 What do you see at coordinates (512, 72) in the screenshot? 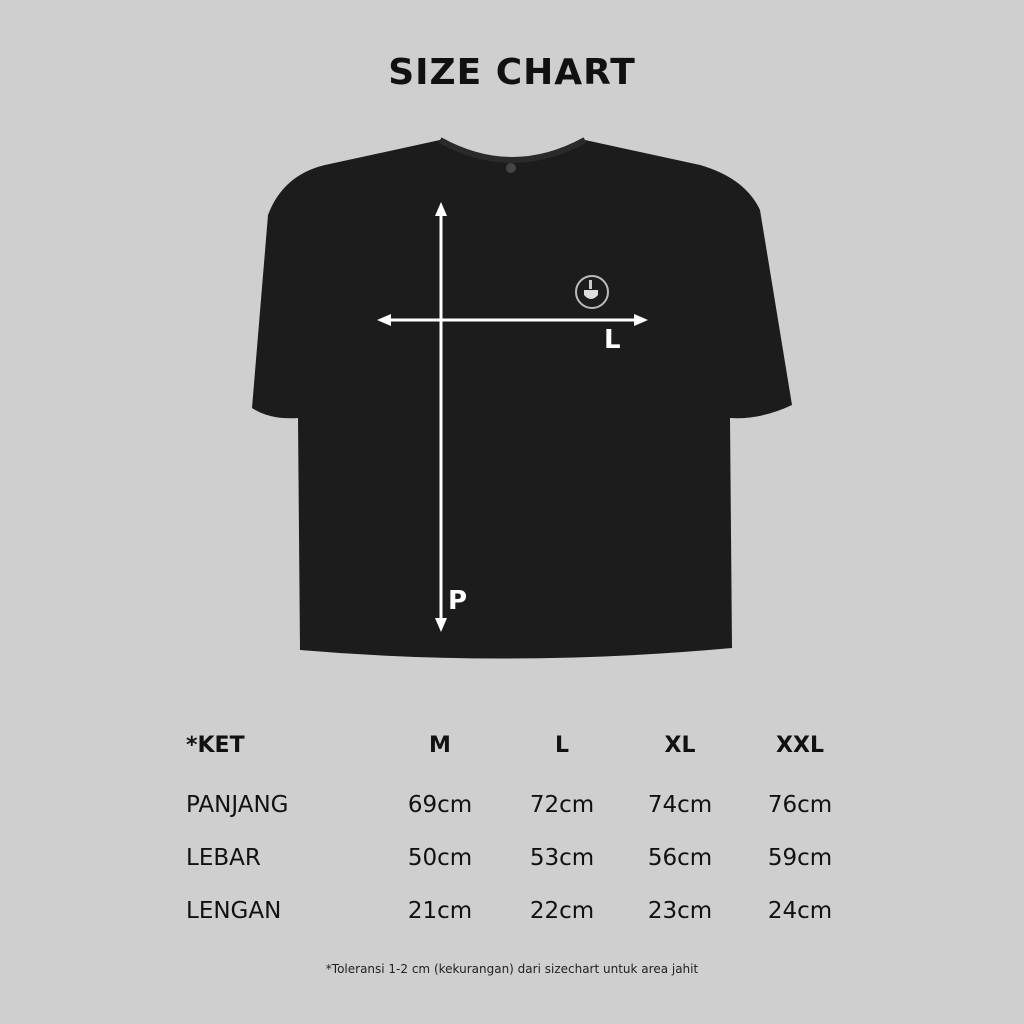
I see `page-title: SIZE CHART` at bounding box center [512, 72].